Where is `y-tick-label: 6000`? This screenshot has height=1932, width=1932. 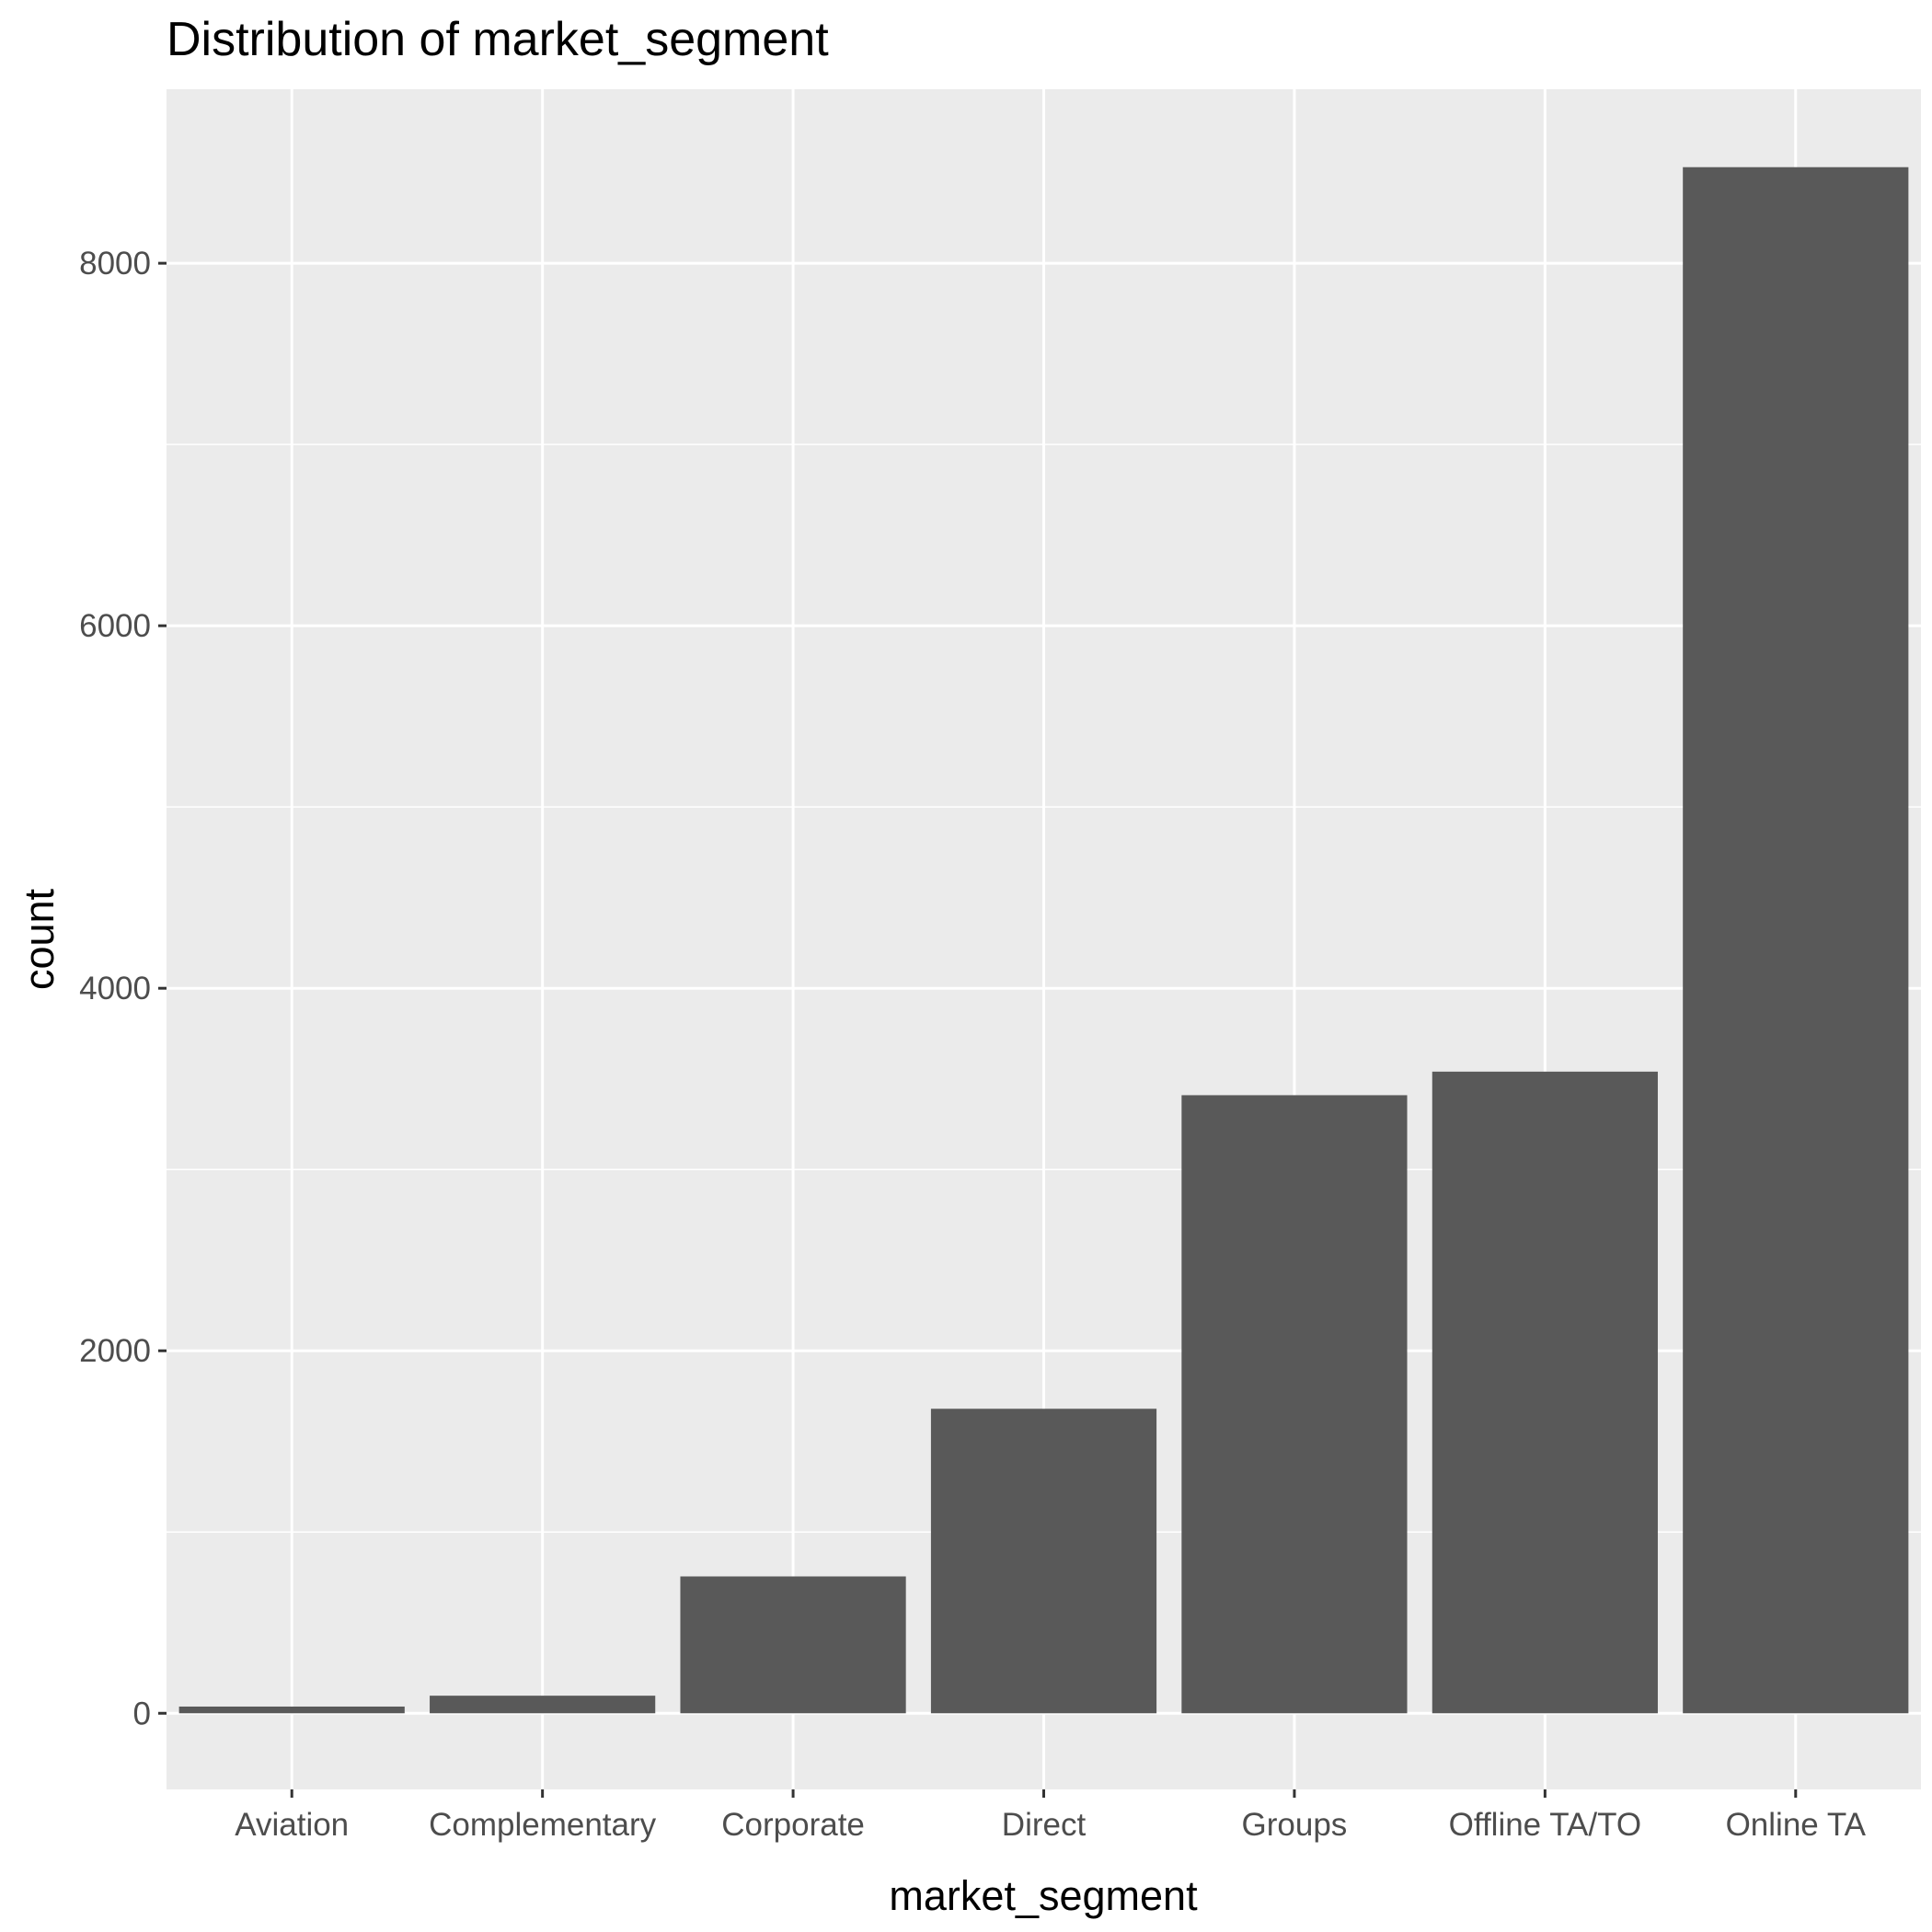 y-tick-label: 6000 is located at coordinates (115, 626).